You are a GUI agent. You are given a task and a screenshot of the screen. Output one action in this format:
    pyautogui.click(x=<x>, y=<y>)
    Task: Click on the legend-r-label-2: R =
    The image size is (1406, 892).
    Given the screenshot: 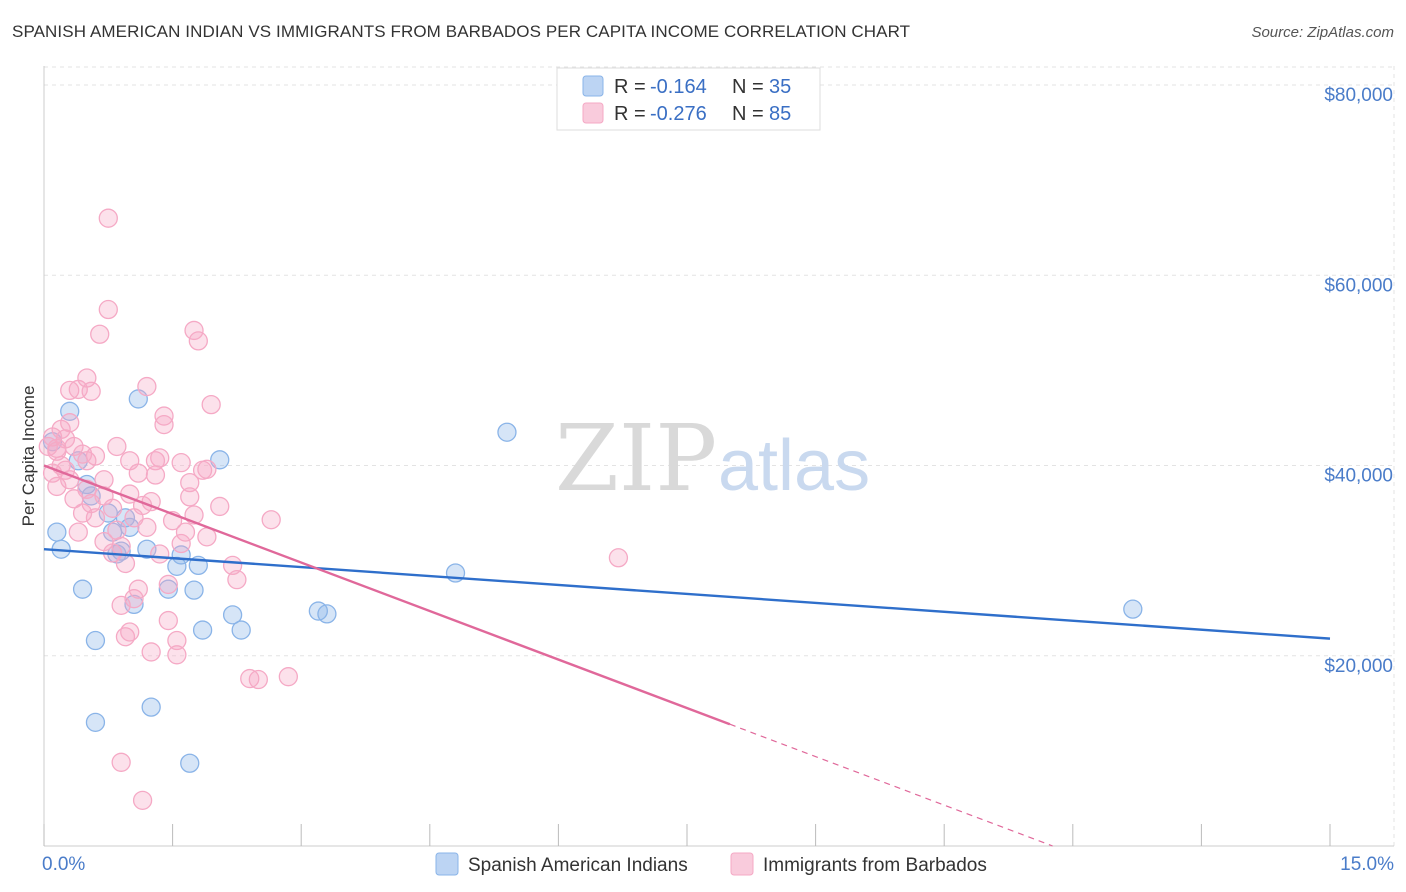 What is the action you would take?
    pyautogui.click(x=630, y=114)
    